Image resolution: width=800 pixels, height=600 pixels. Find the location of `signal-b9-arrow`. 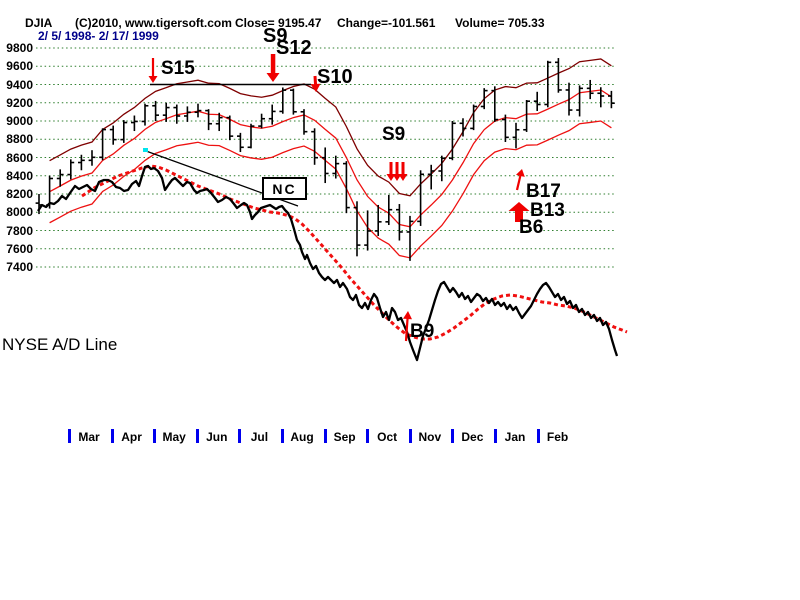

signal-b9-arrow is located at coordinates (407, 326).